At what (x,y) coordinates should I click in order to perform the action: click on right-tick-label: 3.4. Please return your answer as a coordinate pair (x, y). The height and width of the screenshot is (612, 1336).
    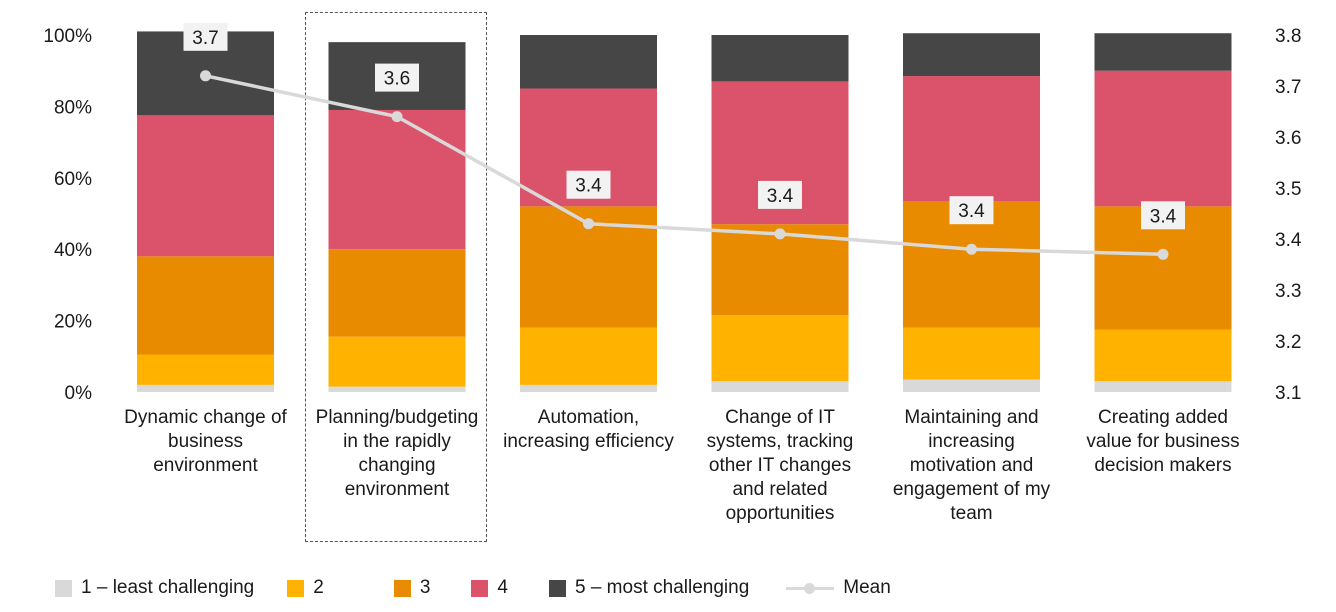
    Looking at the image, I should click on (1288, 240).